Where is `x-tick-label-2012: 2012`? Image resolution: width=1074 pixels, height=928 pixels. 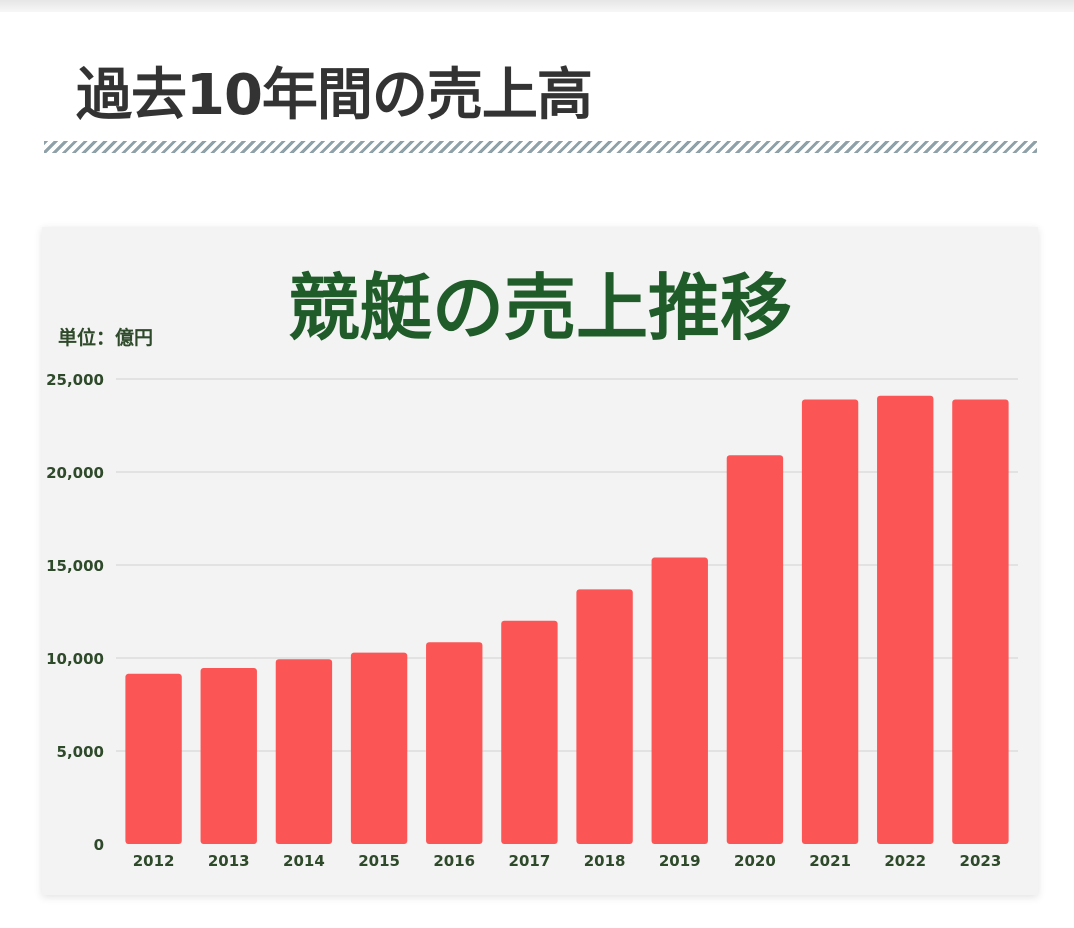
x-tick-label-2012: 2012 is located at coordinates (154, 861).